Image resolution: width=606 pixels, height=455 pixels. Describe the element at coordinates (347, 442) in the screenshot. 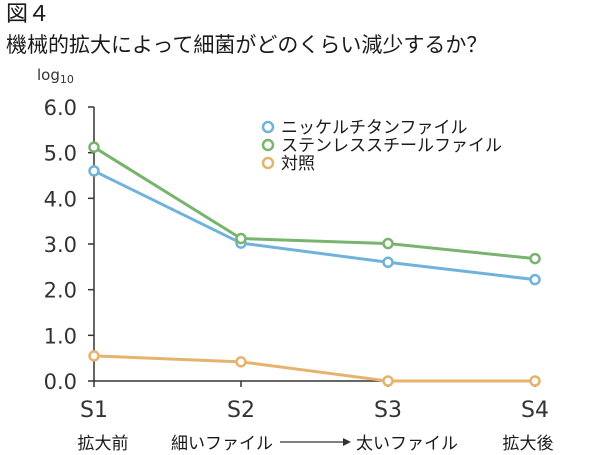

I see `progress-arrow-head` at that location.